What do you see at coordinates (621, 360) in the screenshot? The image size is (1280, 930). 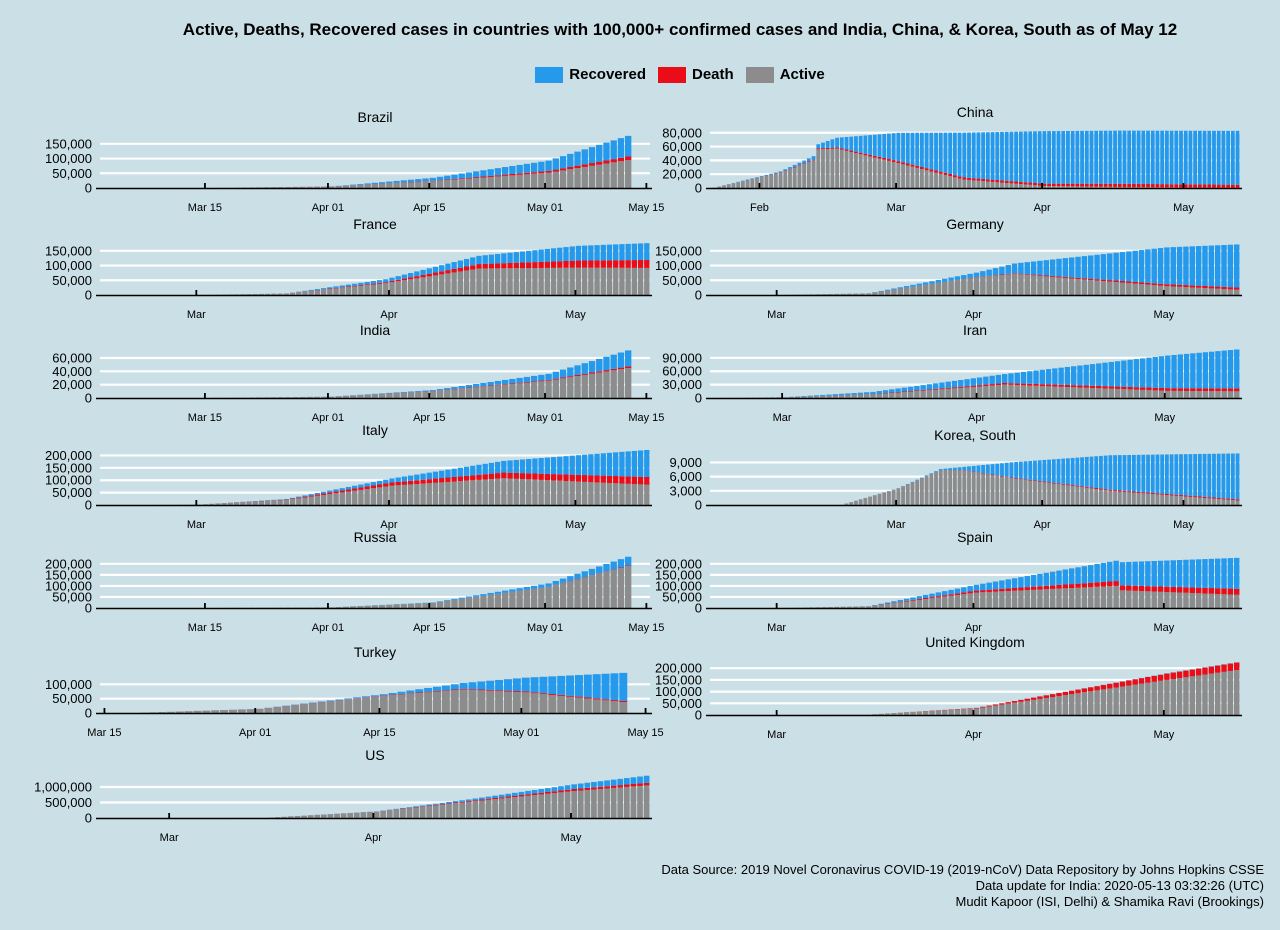 I see `bar-recovered-india` at bounding box center [621, 360].